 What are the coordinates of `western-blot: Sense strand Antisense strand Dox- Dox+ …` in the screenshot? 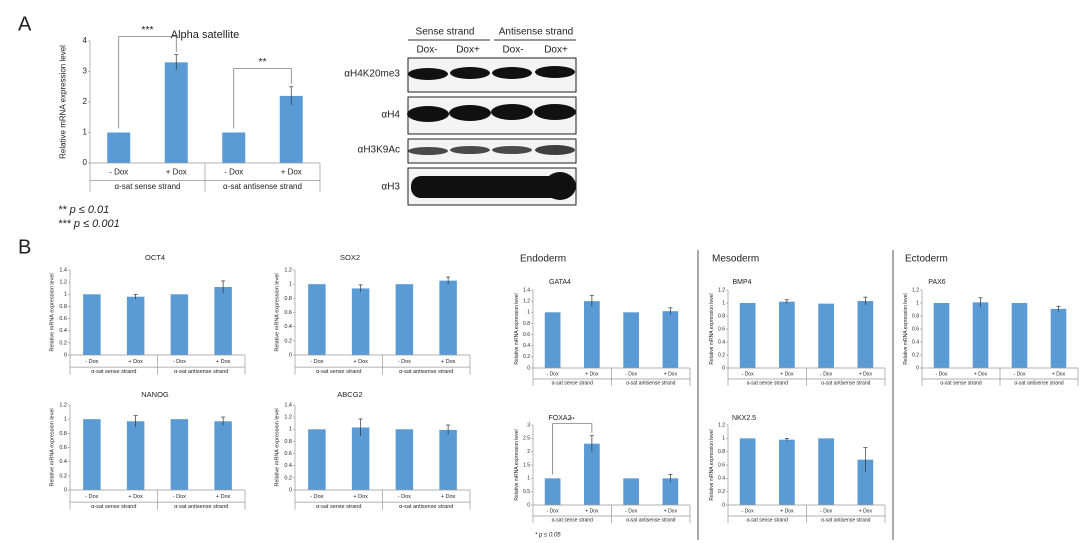 It's located at (460, 116).